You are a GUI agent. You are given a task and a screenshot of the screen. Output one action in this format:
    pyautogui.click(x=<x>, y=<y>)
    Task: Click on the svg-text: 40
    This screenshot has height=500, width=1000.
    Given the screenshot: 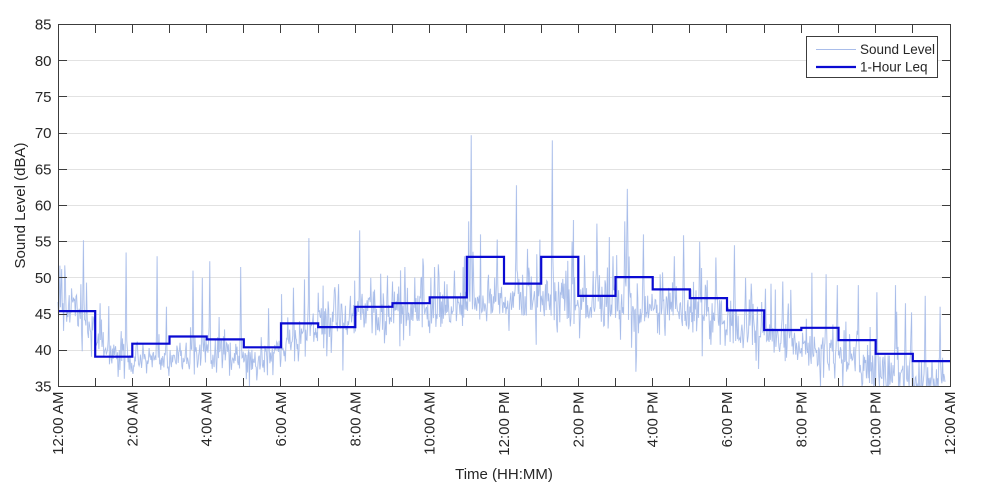 What is the action you would take?
    pyautogui.click(x=43, y=350)
    